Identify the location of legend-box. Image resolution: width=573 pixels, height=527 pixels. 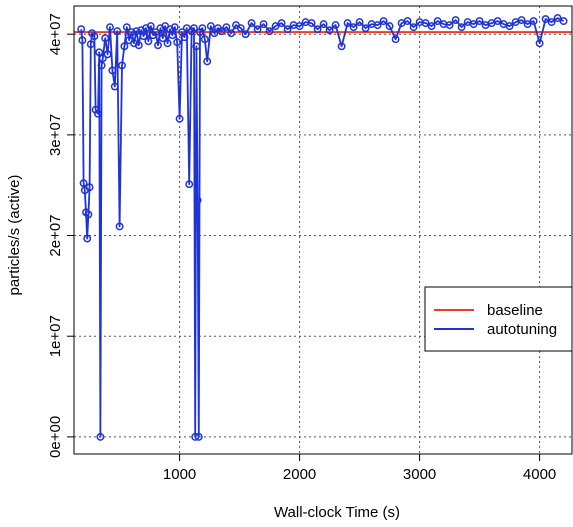
(498, 319).